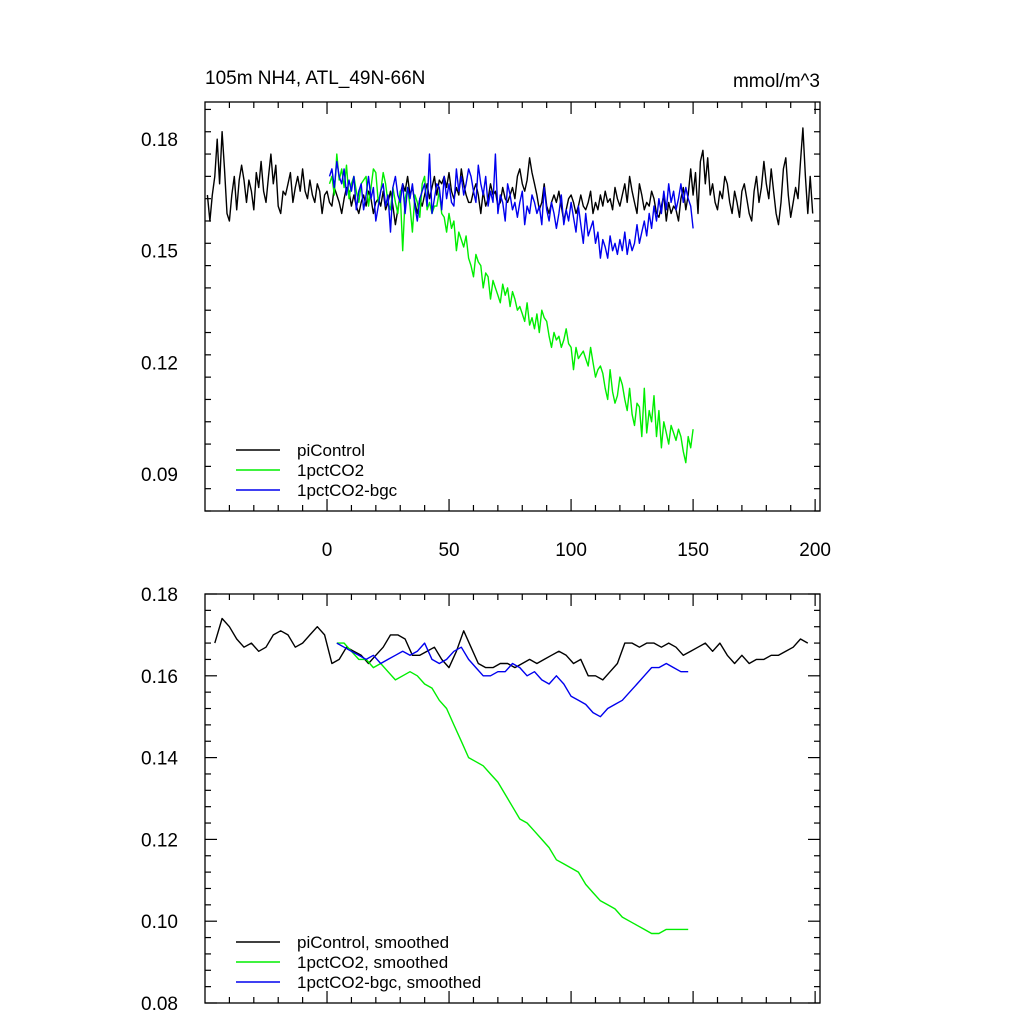  Describe the element at coordinates (511, 206) in the screenshot. I see `series-line-1pctco2-bgc` at that location.